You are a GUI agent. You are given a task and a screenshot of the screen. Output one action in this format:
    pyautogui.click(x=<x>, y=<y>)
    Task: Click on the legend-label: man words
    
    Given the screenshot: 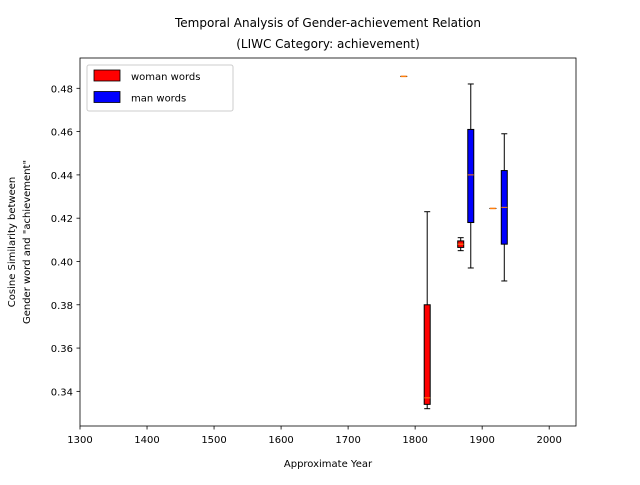 What is the action you would take?
    pyautogui.click(x=158, y=99)
    